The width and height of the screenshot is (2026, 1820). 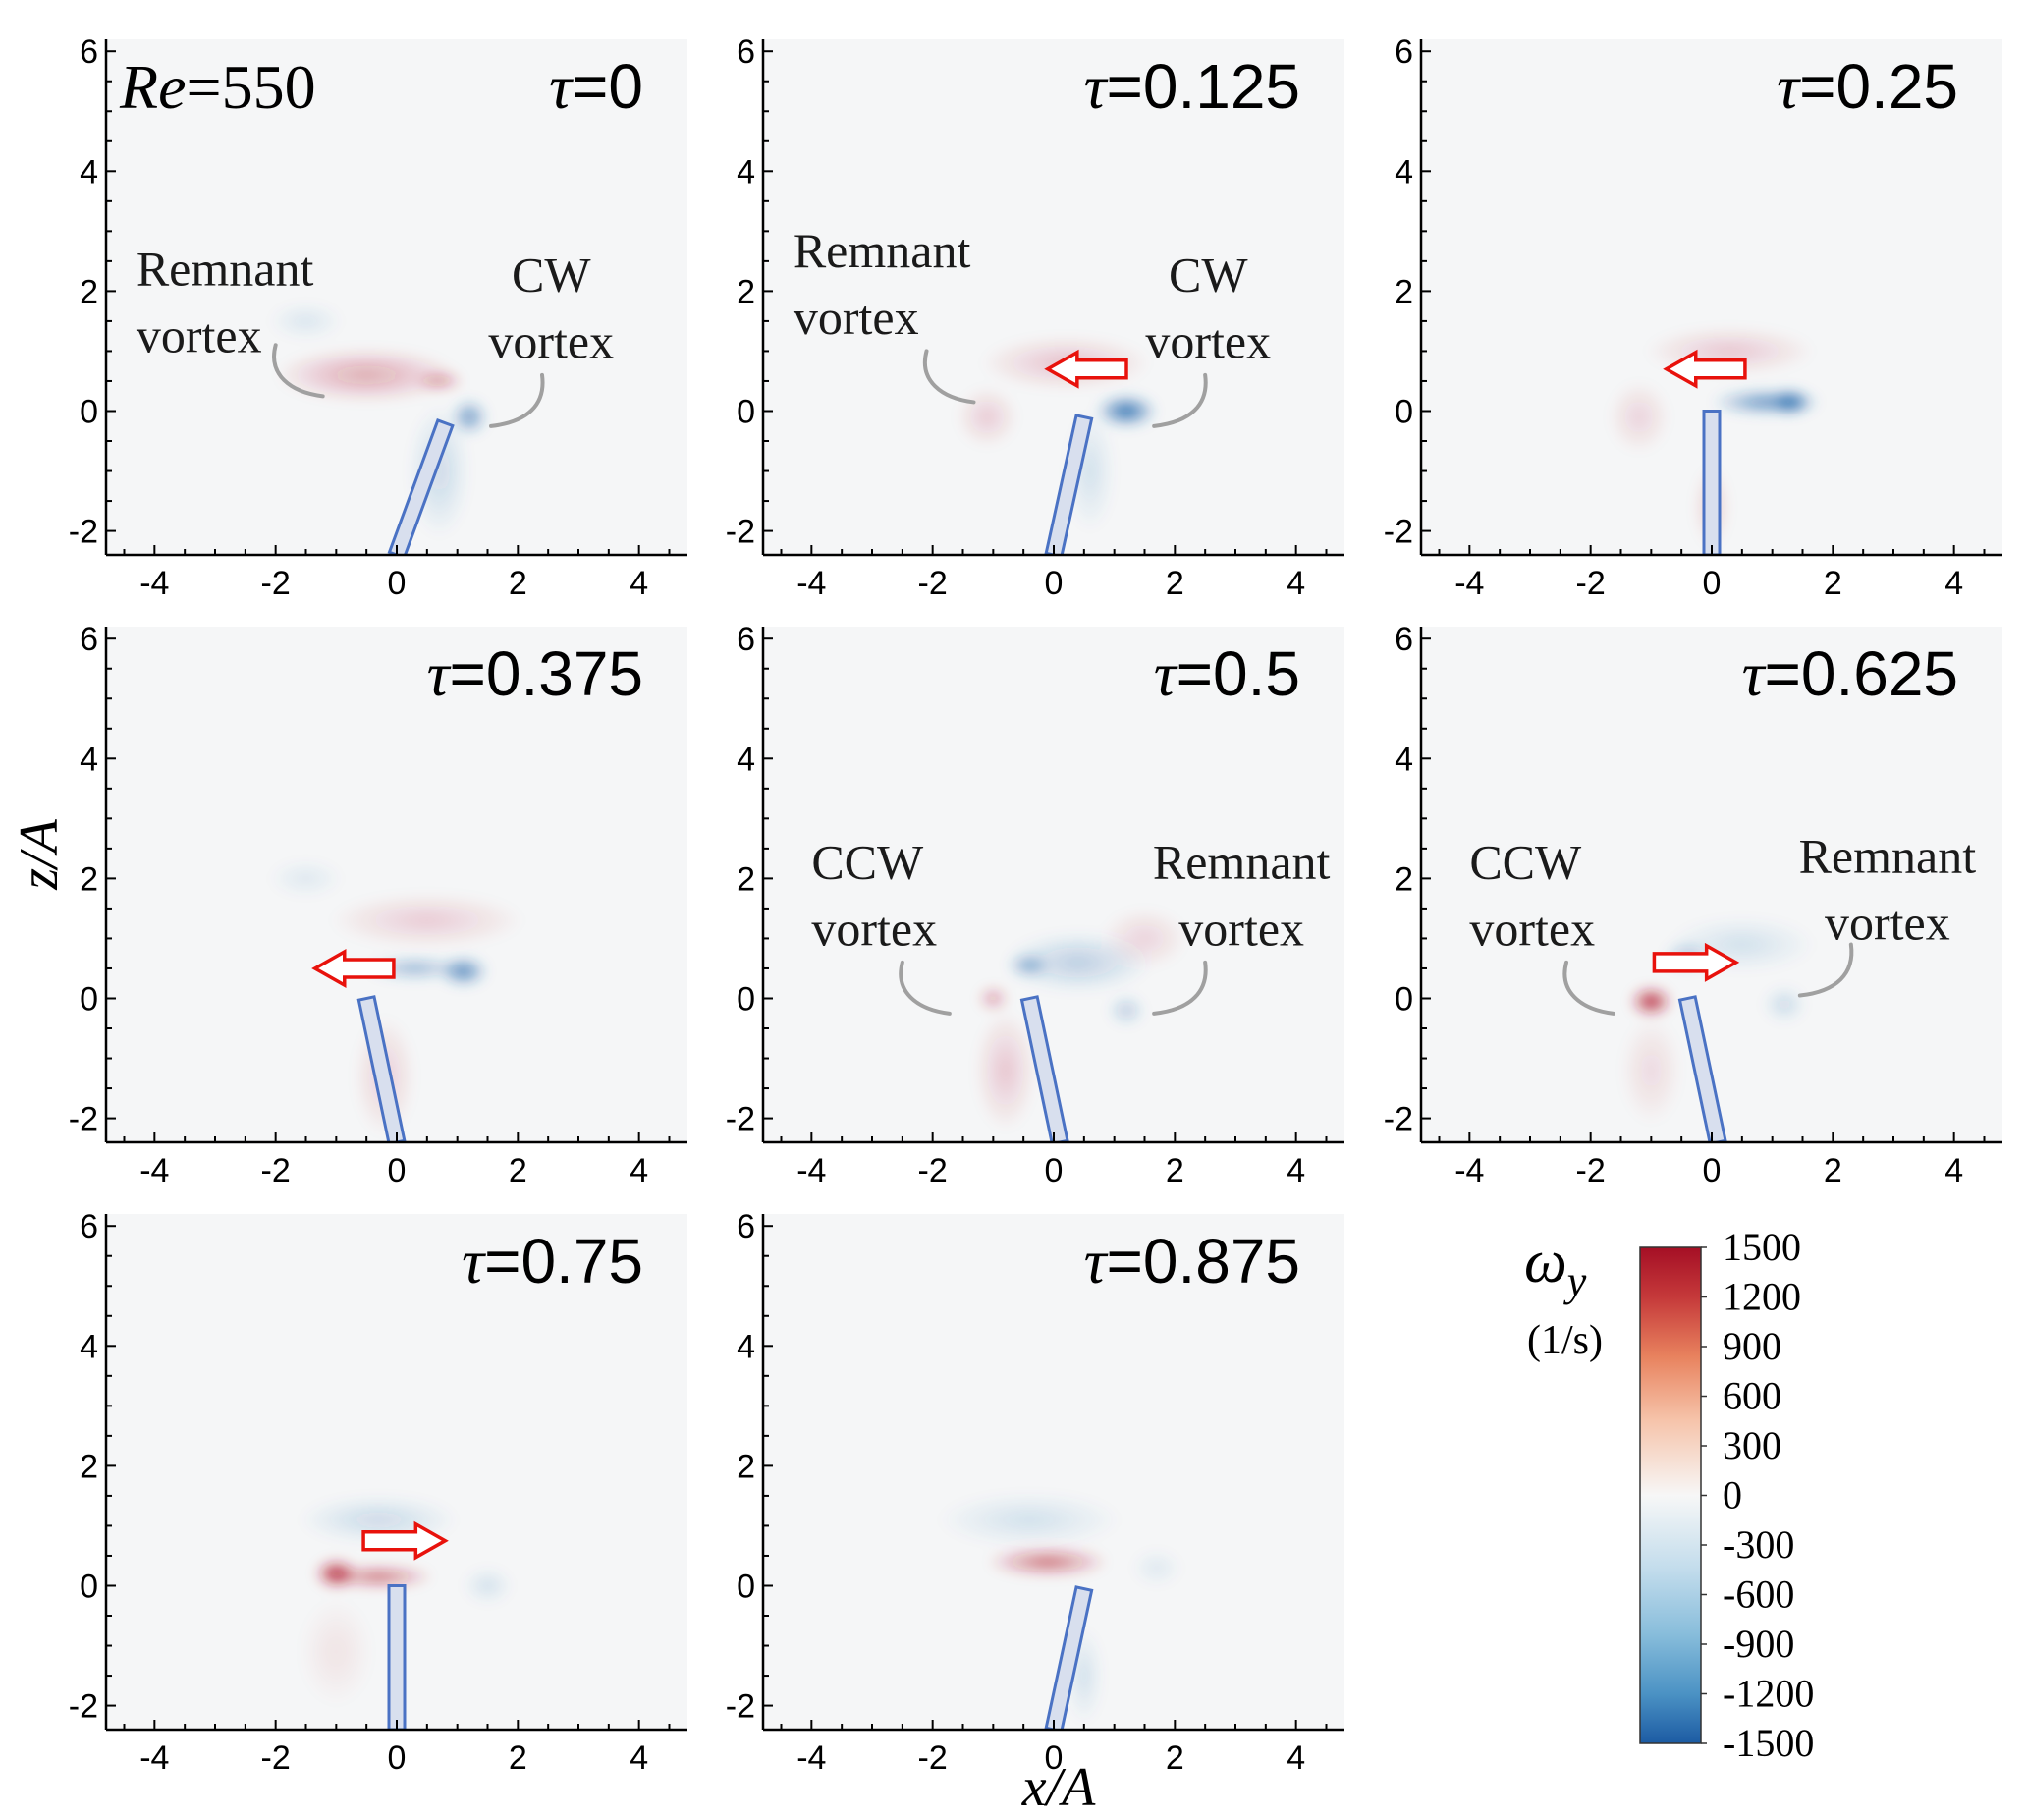 What do you see at coordinates (153, 87) in the screenshot?
I see `re-symbol: Re` at bounding box center [153, 87].